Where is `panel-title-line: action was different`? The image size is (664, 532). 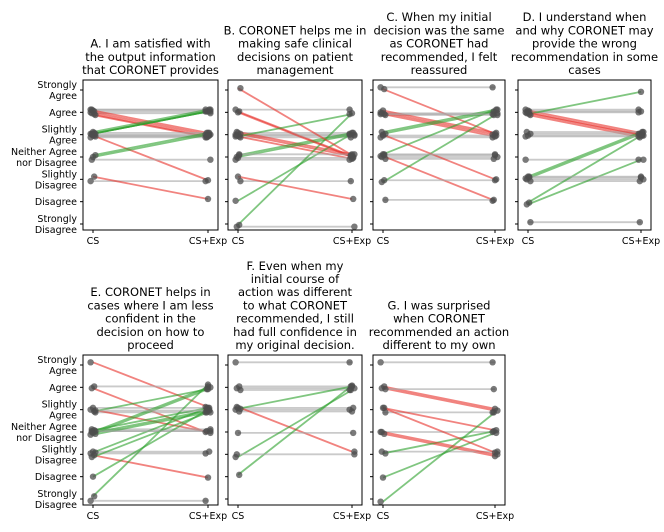 panel-title-line: action was different is located at coordinates (295, 292).